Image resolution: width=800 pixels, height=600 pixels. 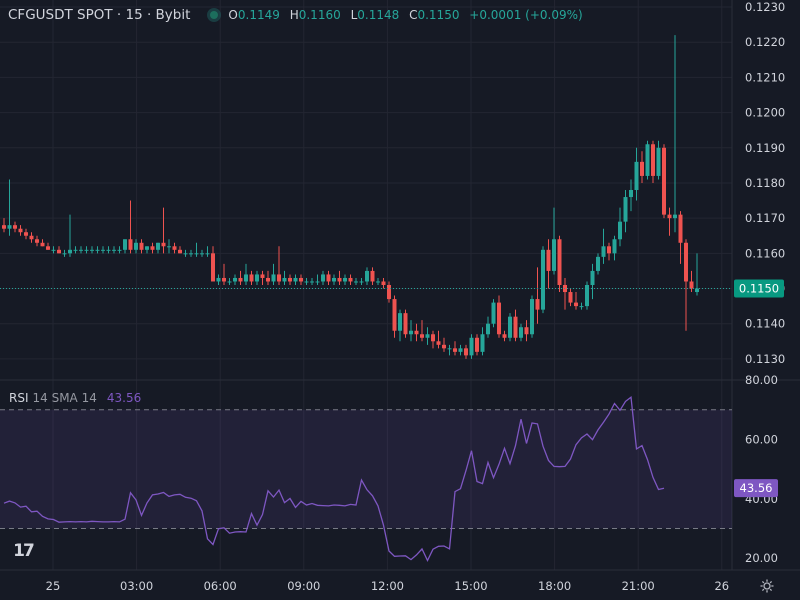 What do you see at coordinates (303, 586) in the screenshot?
I see `time-tick-label: 09:00` at bounding box center [303, 586].